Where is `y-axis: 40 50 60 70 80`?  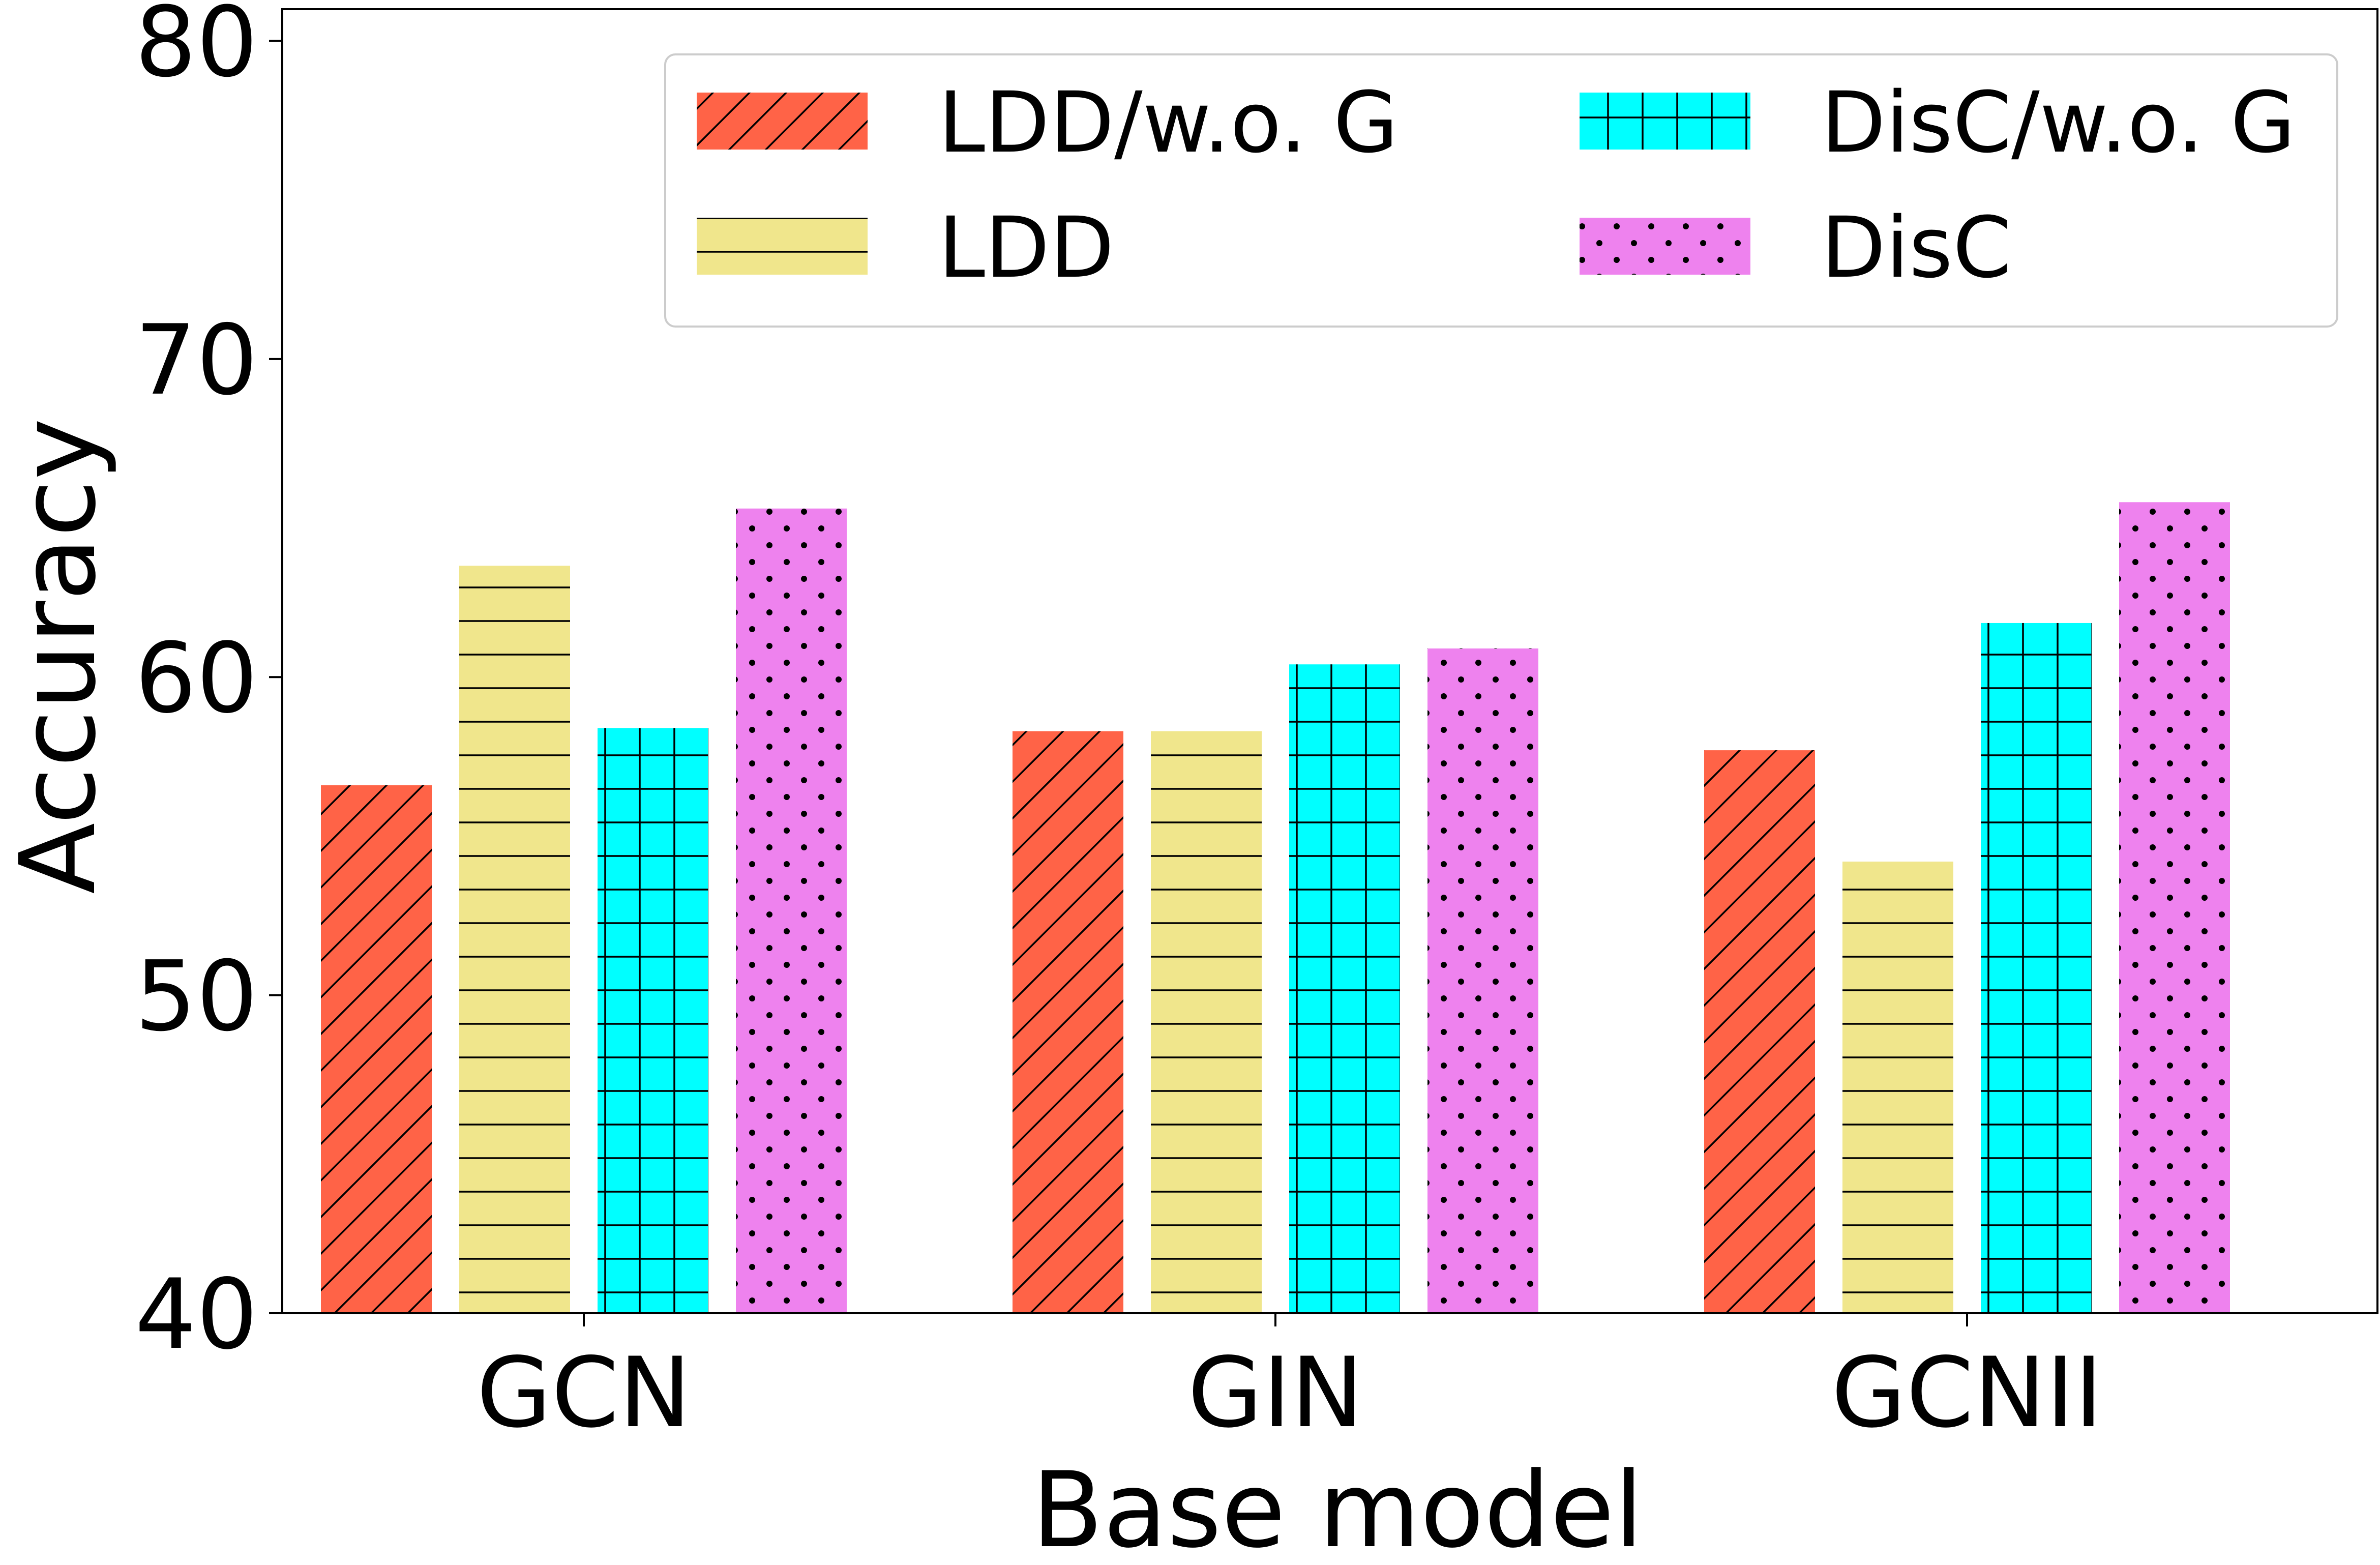
y-axis: 40 50 60 70 80 is located at coordinates (208, 685).